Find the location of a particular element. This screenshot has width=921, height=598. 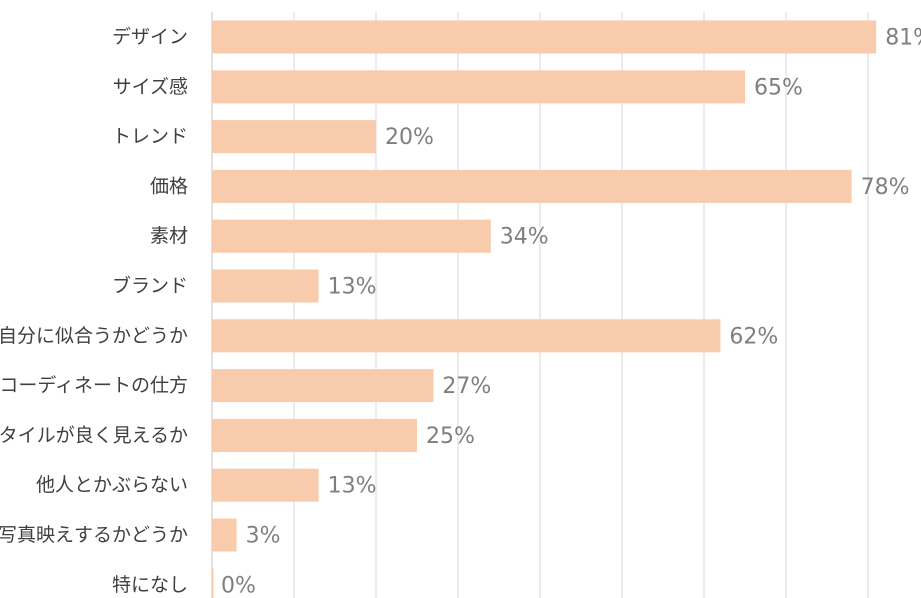

value-label: 25% is located at coordinates (450, 436).